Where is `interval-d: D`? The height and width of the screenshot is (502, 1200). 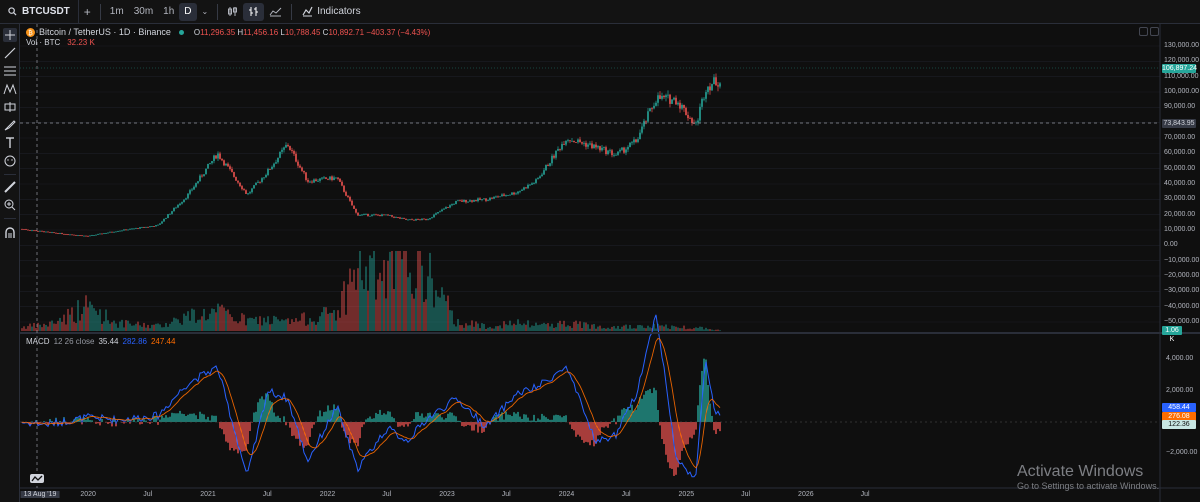
interval-d: D is located at coordinates (188, 11).